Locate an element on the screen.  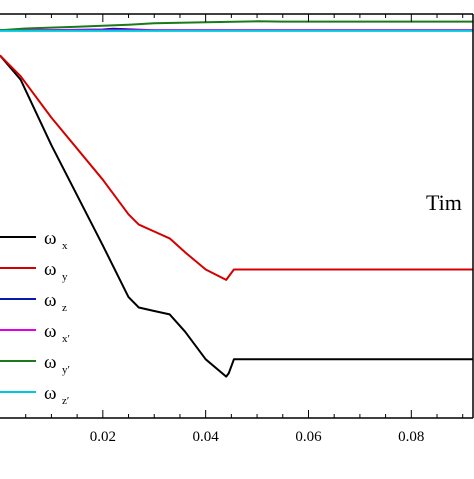
legend-label-4: ω is located at coordinates (50, 362).